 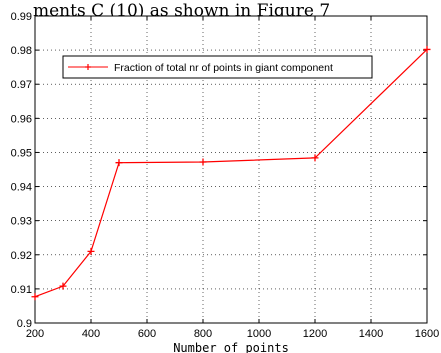 What do you see at coordinates (24, 324) in the screenshot?
I see `y-tick-label: 0.9` at bounding box center [24, 324].